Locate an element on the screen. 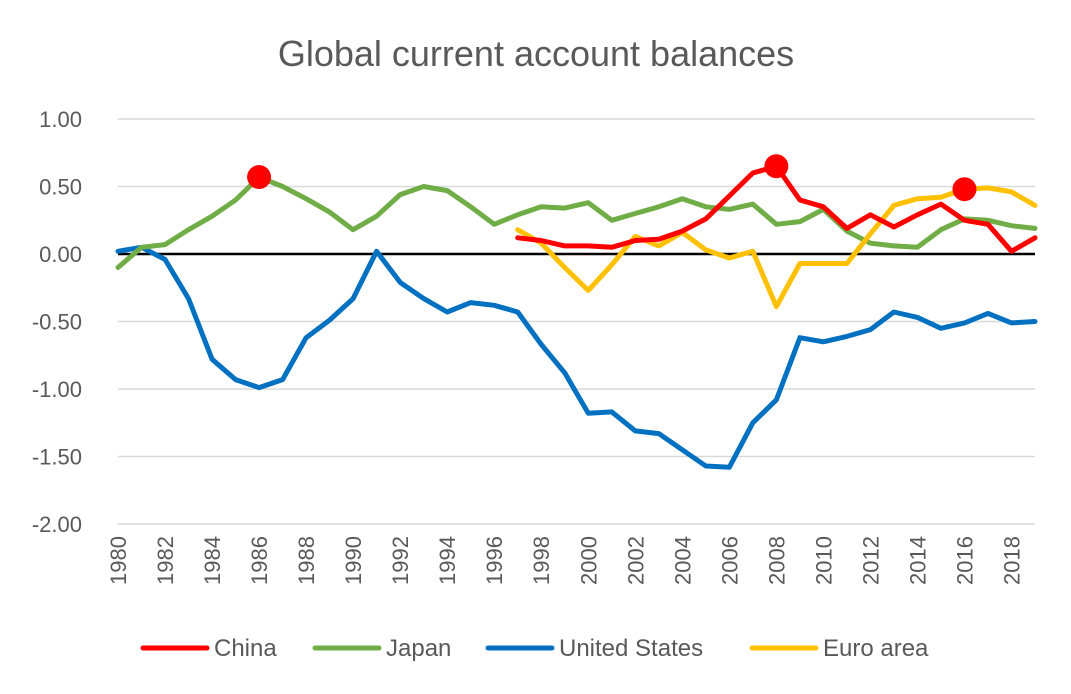  legend-label: United States is located at coordinates (631, 648).